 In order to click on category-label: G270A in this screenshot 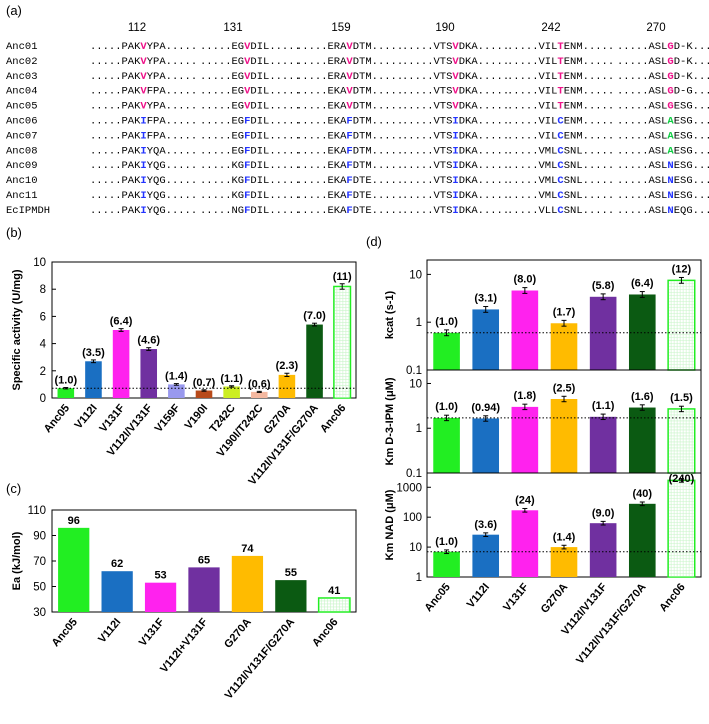, I will do `click(238, 633)`.